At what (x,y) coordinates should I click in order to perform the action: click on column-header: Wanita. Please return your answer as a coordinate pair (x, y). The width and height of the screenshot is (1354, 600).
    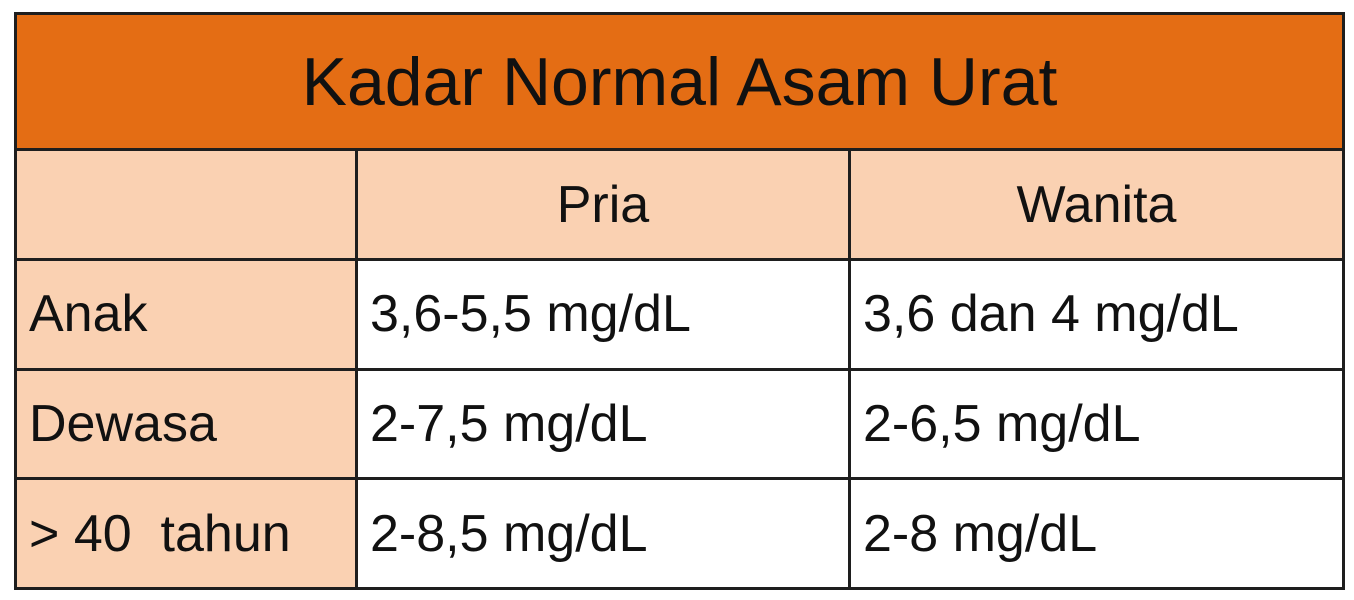
    Looking at the image, I should click on (1096, 204).